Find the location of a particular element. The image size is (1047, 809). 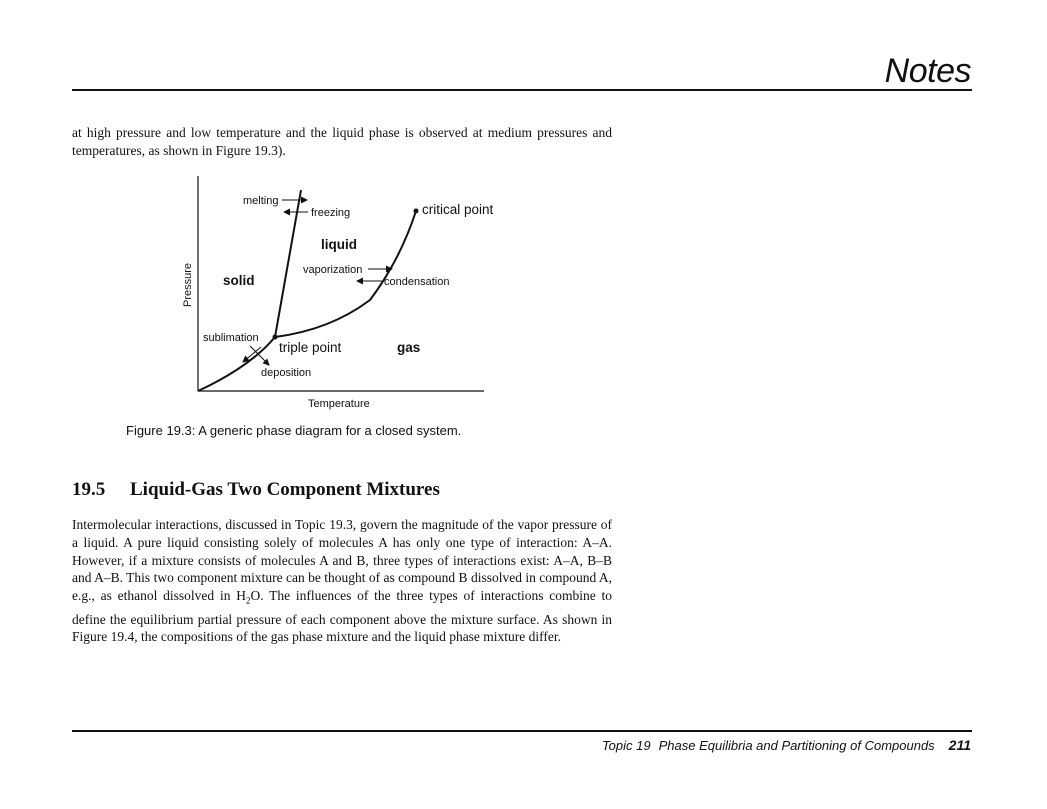

deposition-label: deposition is located at coordinates (286, 373).